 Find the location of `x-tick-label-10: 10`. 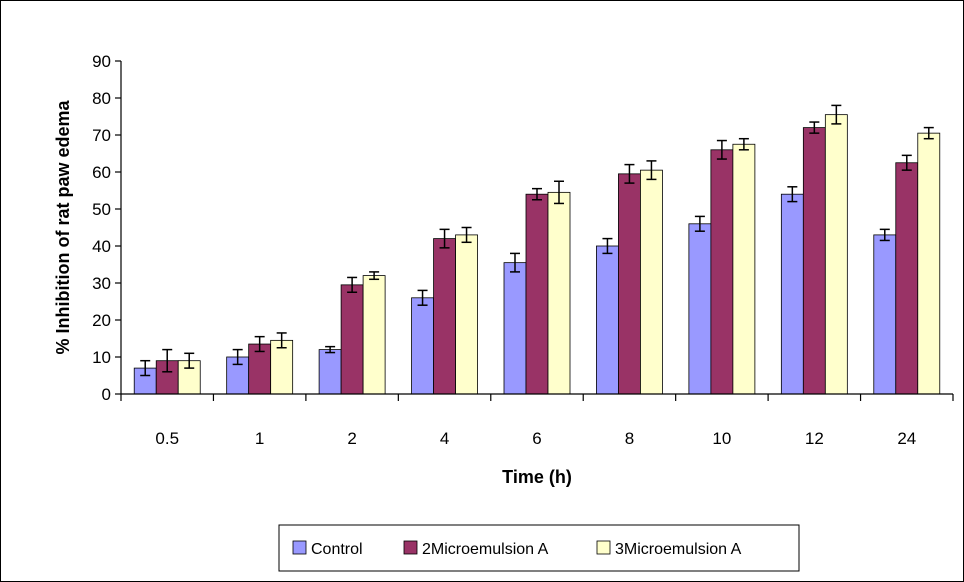

x-tick-label-10: 10 is located at coordinates (721, 438).